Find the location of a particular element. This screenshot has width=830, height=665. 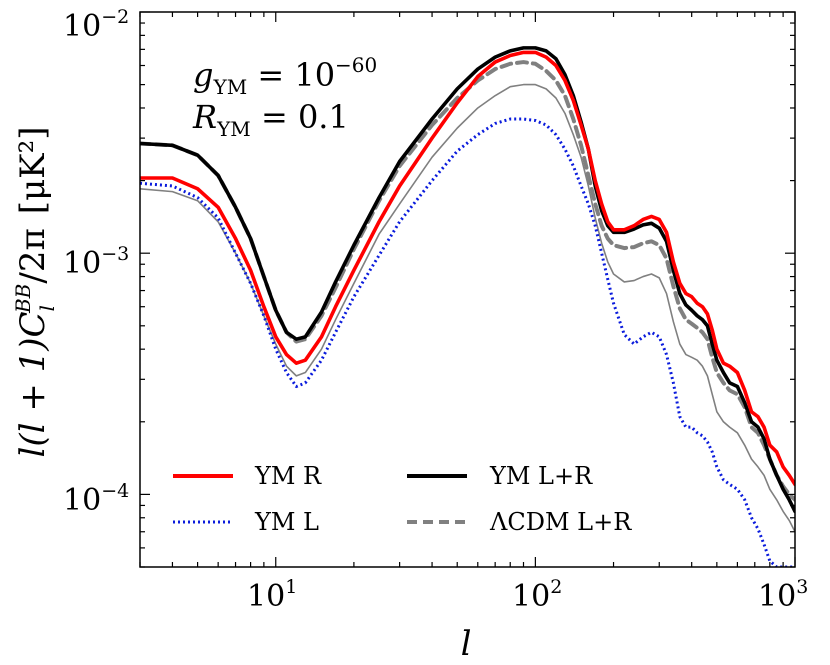

svg-text: l(l + 1)ClBB/2π[μK²] is located at coordinates (35, 292).